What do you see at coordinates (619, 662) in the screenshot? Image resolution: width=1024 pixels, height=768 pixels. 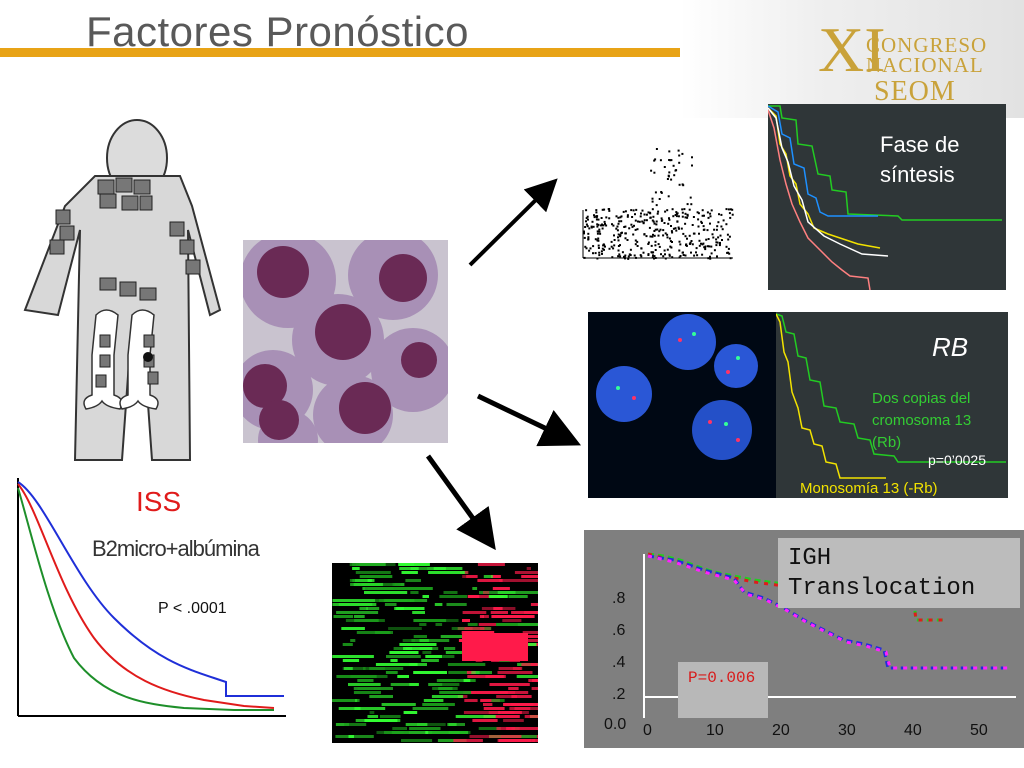 I see `y-tick-label: .4` at bounding box center [619, 662].